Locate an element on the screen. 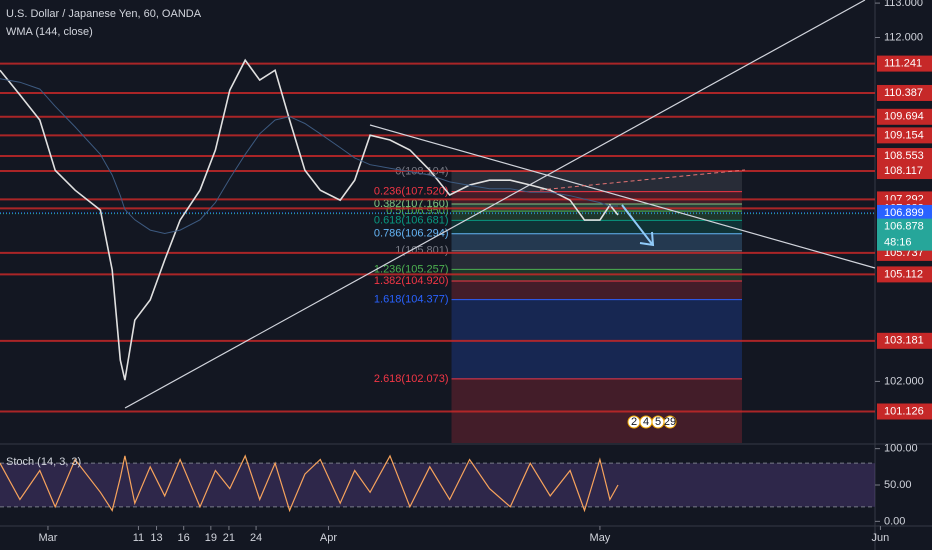 This screenshot has height=550, width=932. event-badge is located at coordinates (670, 422).